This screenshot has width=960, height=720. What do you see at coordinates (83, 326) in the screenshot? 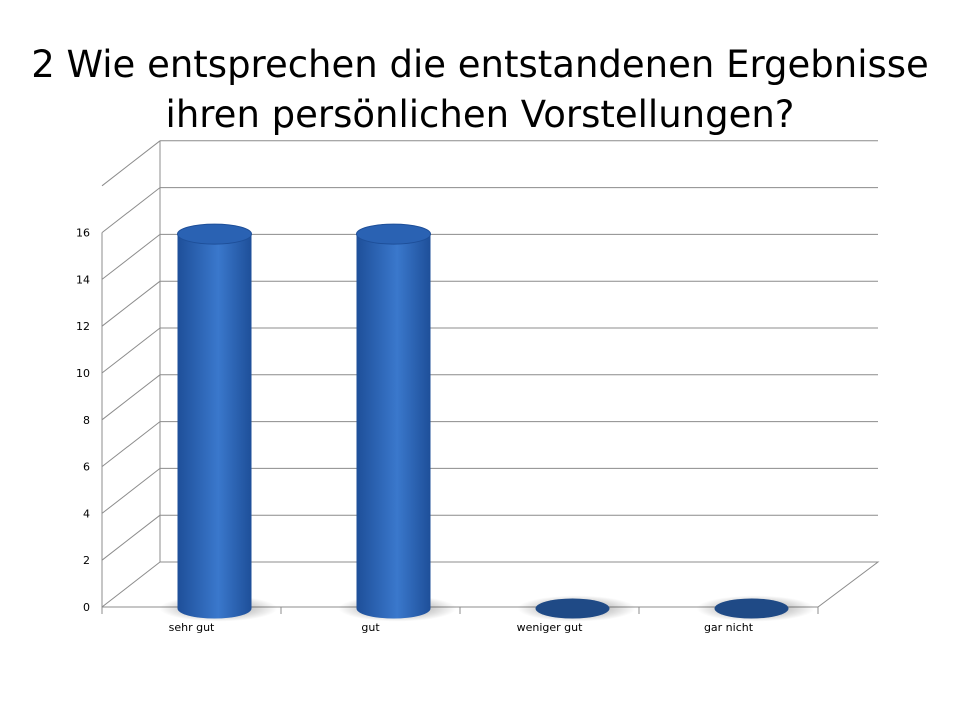
I see `y-tick-label: 12` at bounding box center [83, 326].